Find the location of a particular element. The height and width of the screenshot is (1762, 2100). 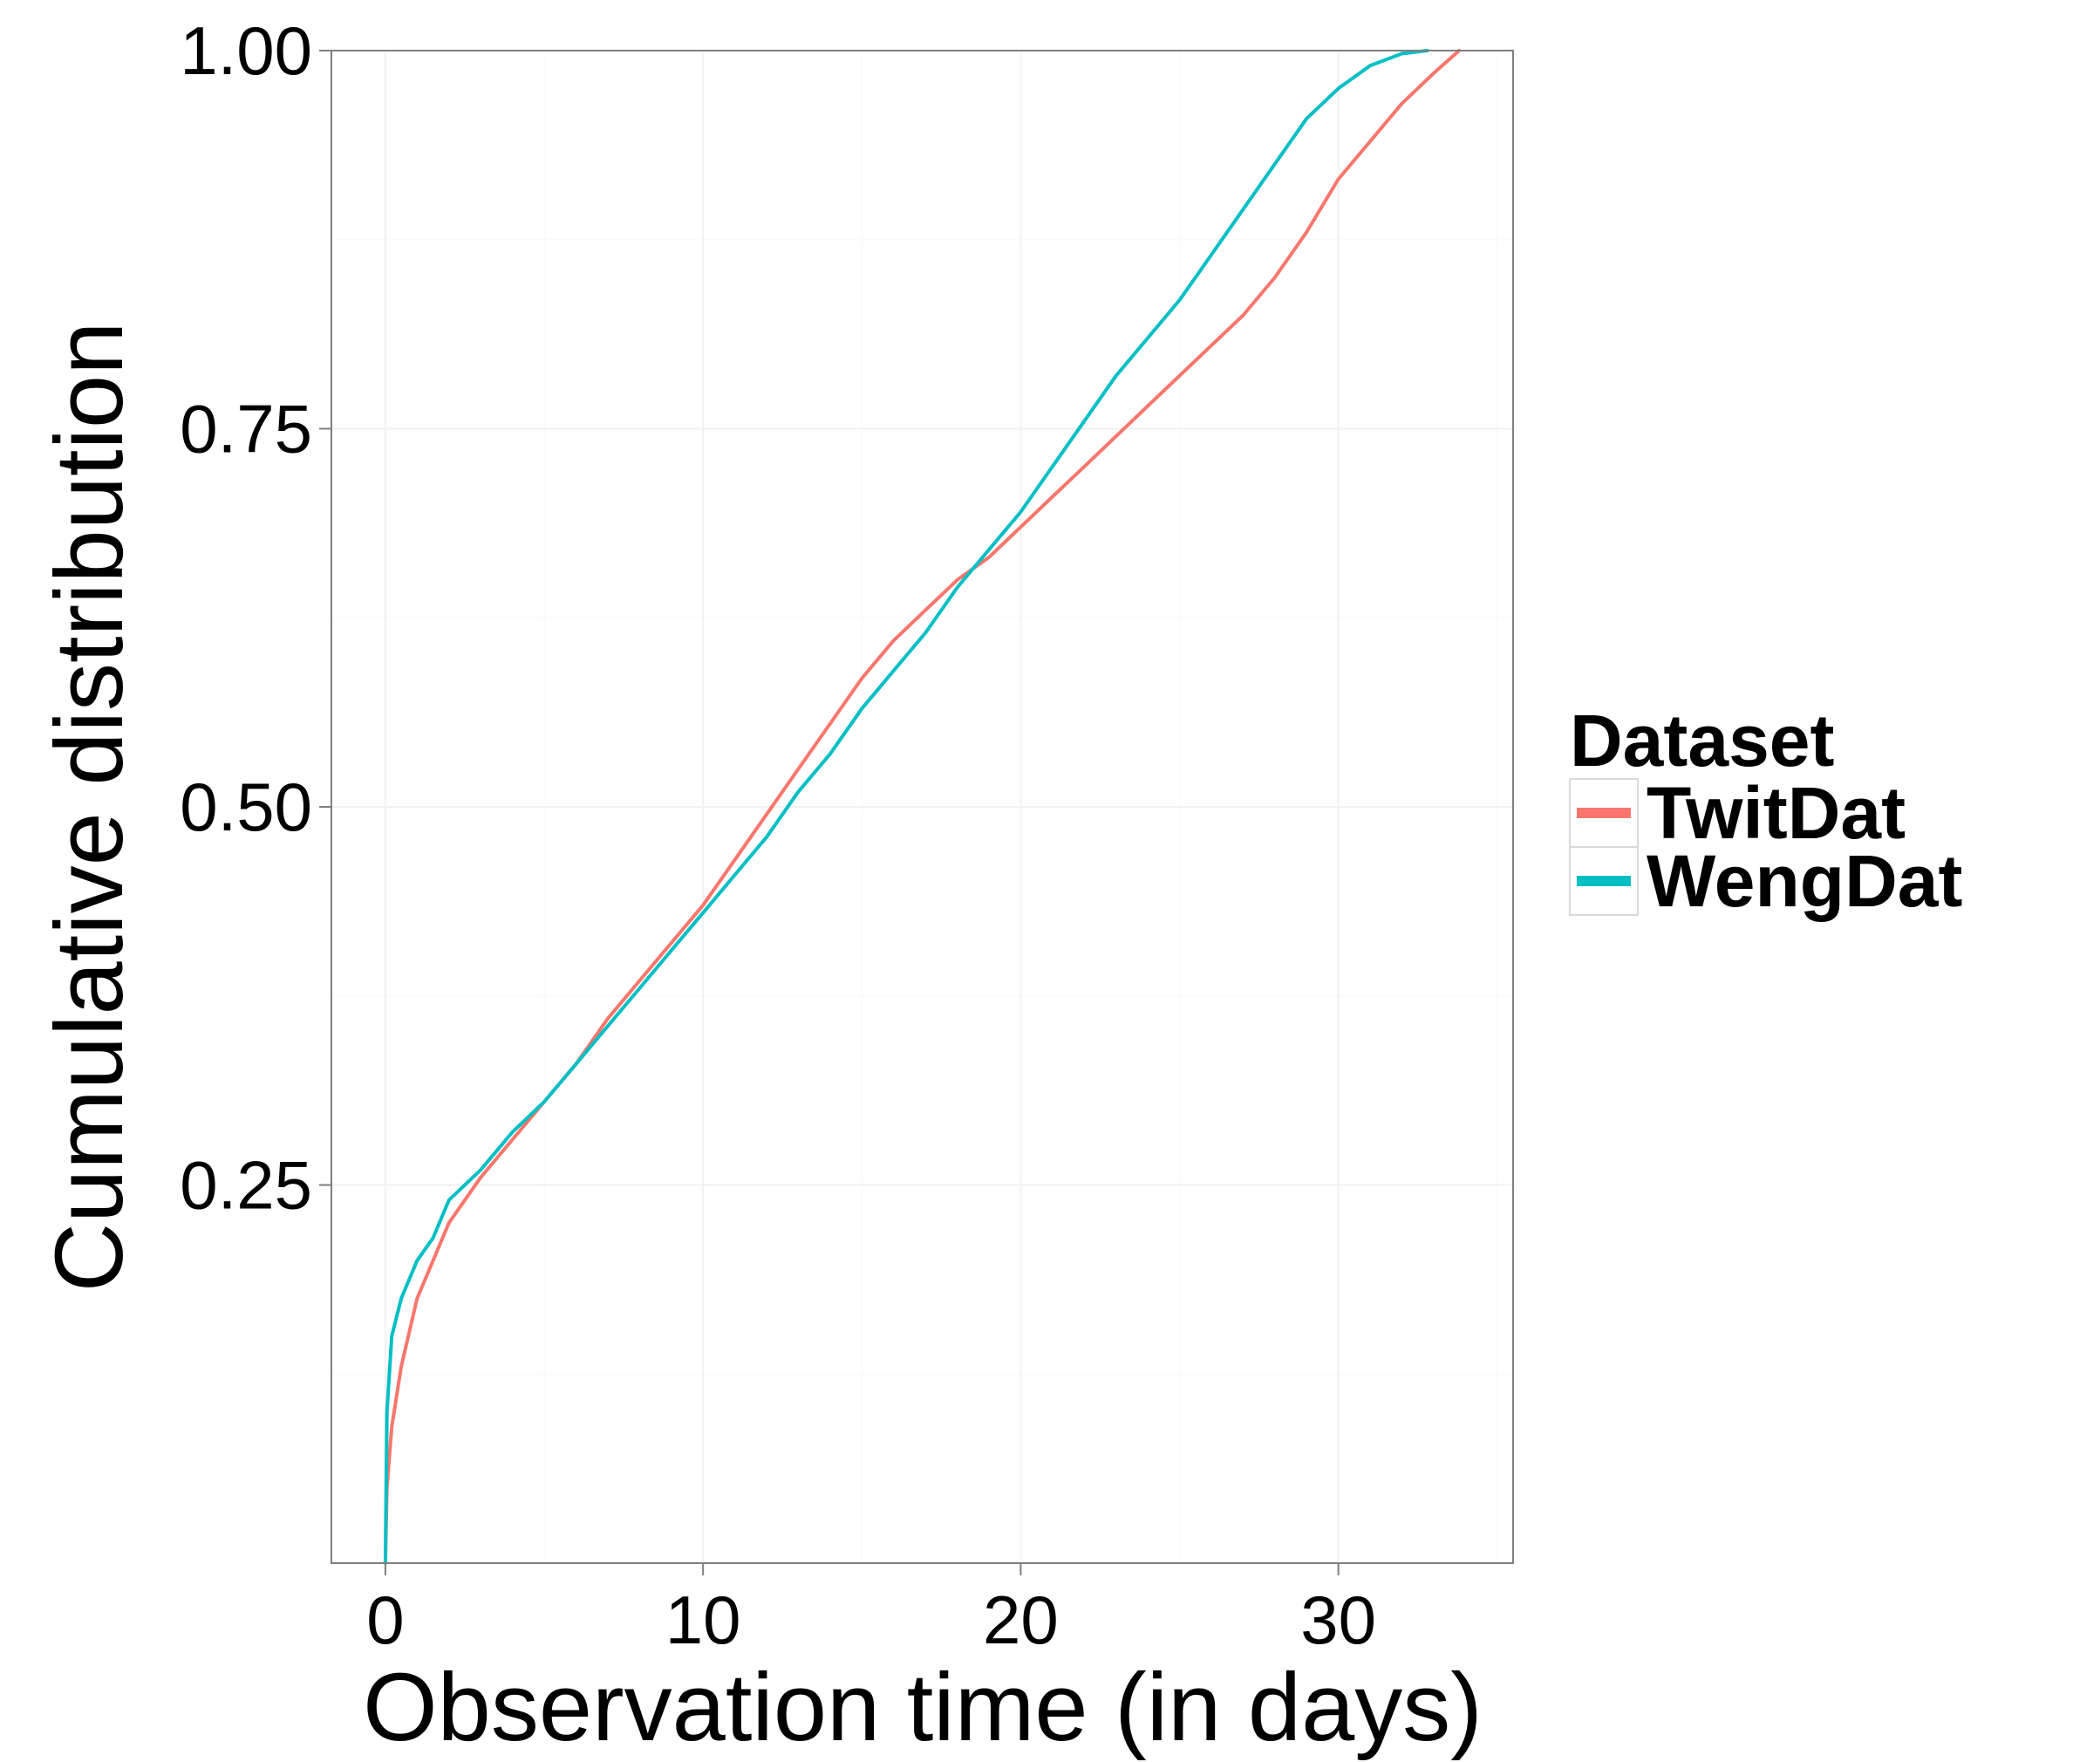

x-tick-label: 20 is located at coordinates (1021, 1619).